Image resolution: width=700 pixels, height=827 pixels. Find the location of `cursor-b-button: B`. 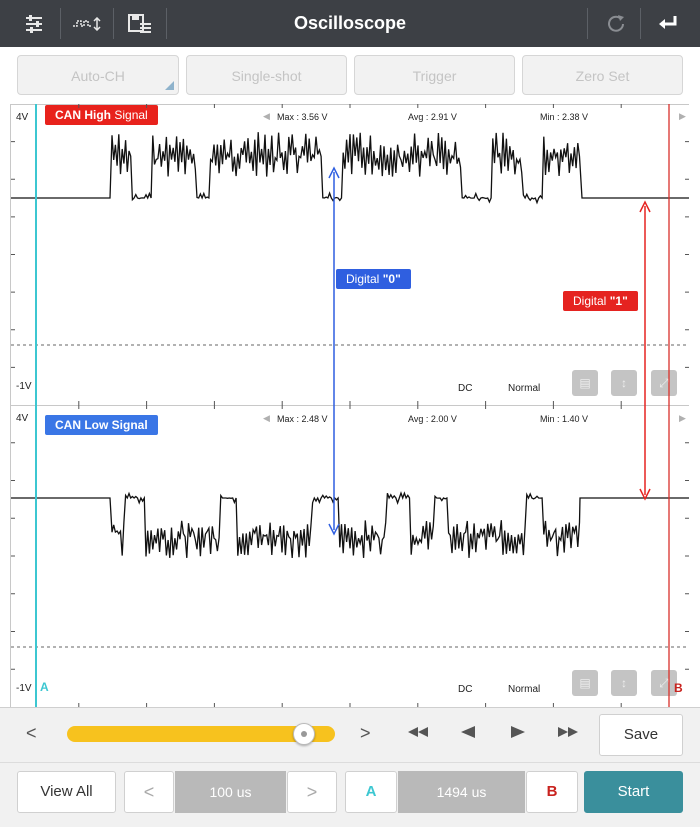

cursor-b-button: B is located at coordinates (552, 792).